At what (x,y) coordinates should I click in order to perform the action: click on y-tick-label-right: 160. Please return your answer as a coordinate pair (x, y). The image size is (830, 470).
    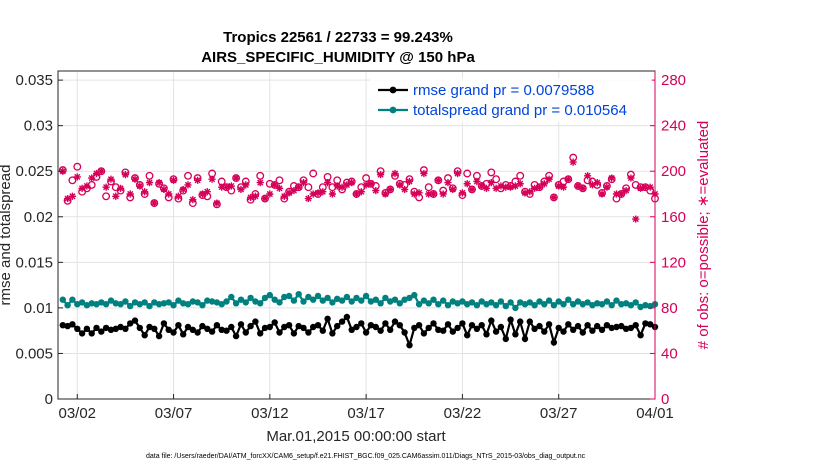
    Looking at the image, I should click on (673, 217).